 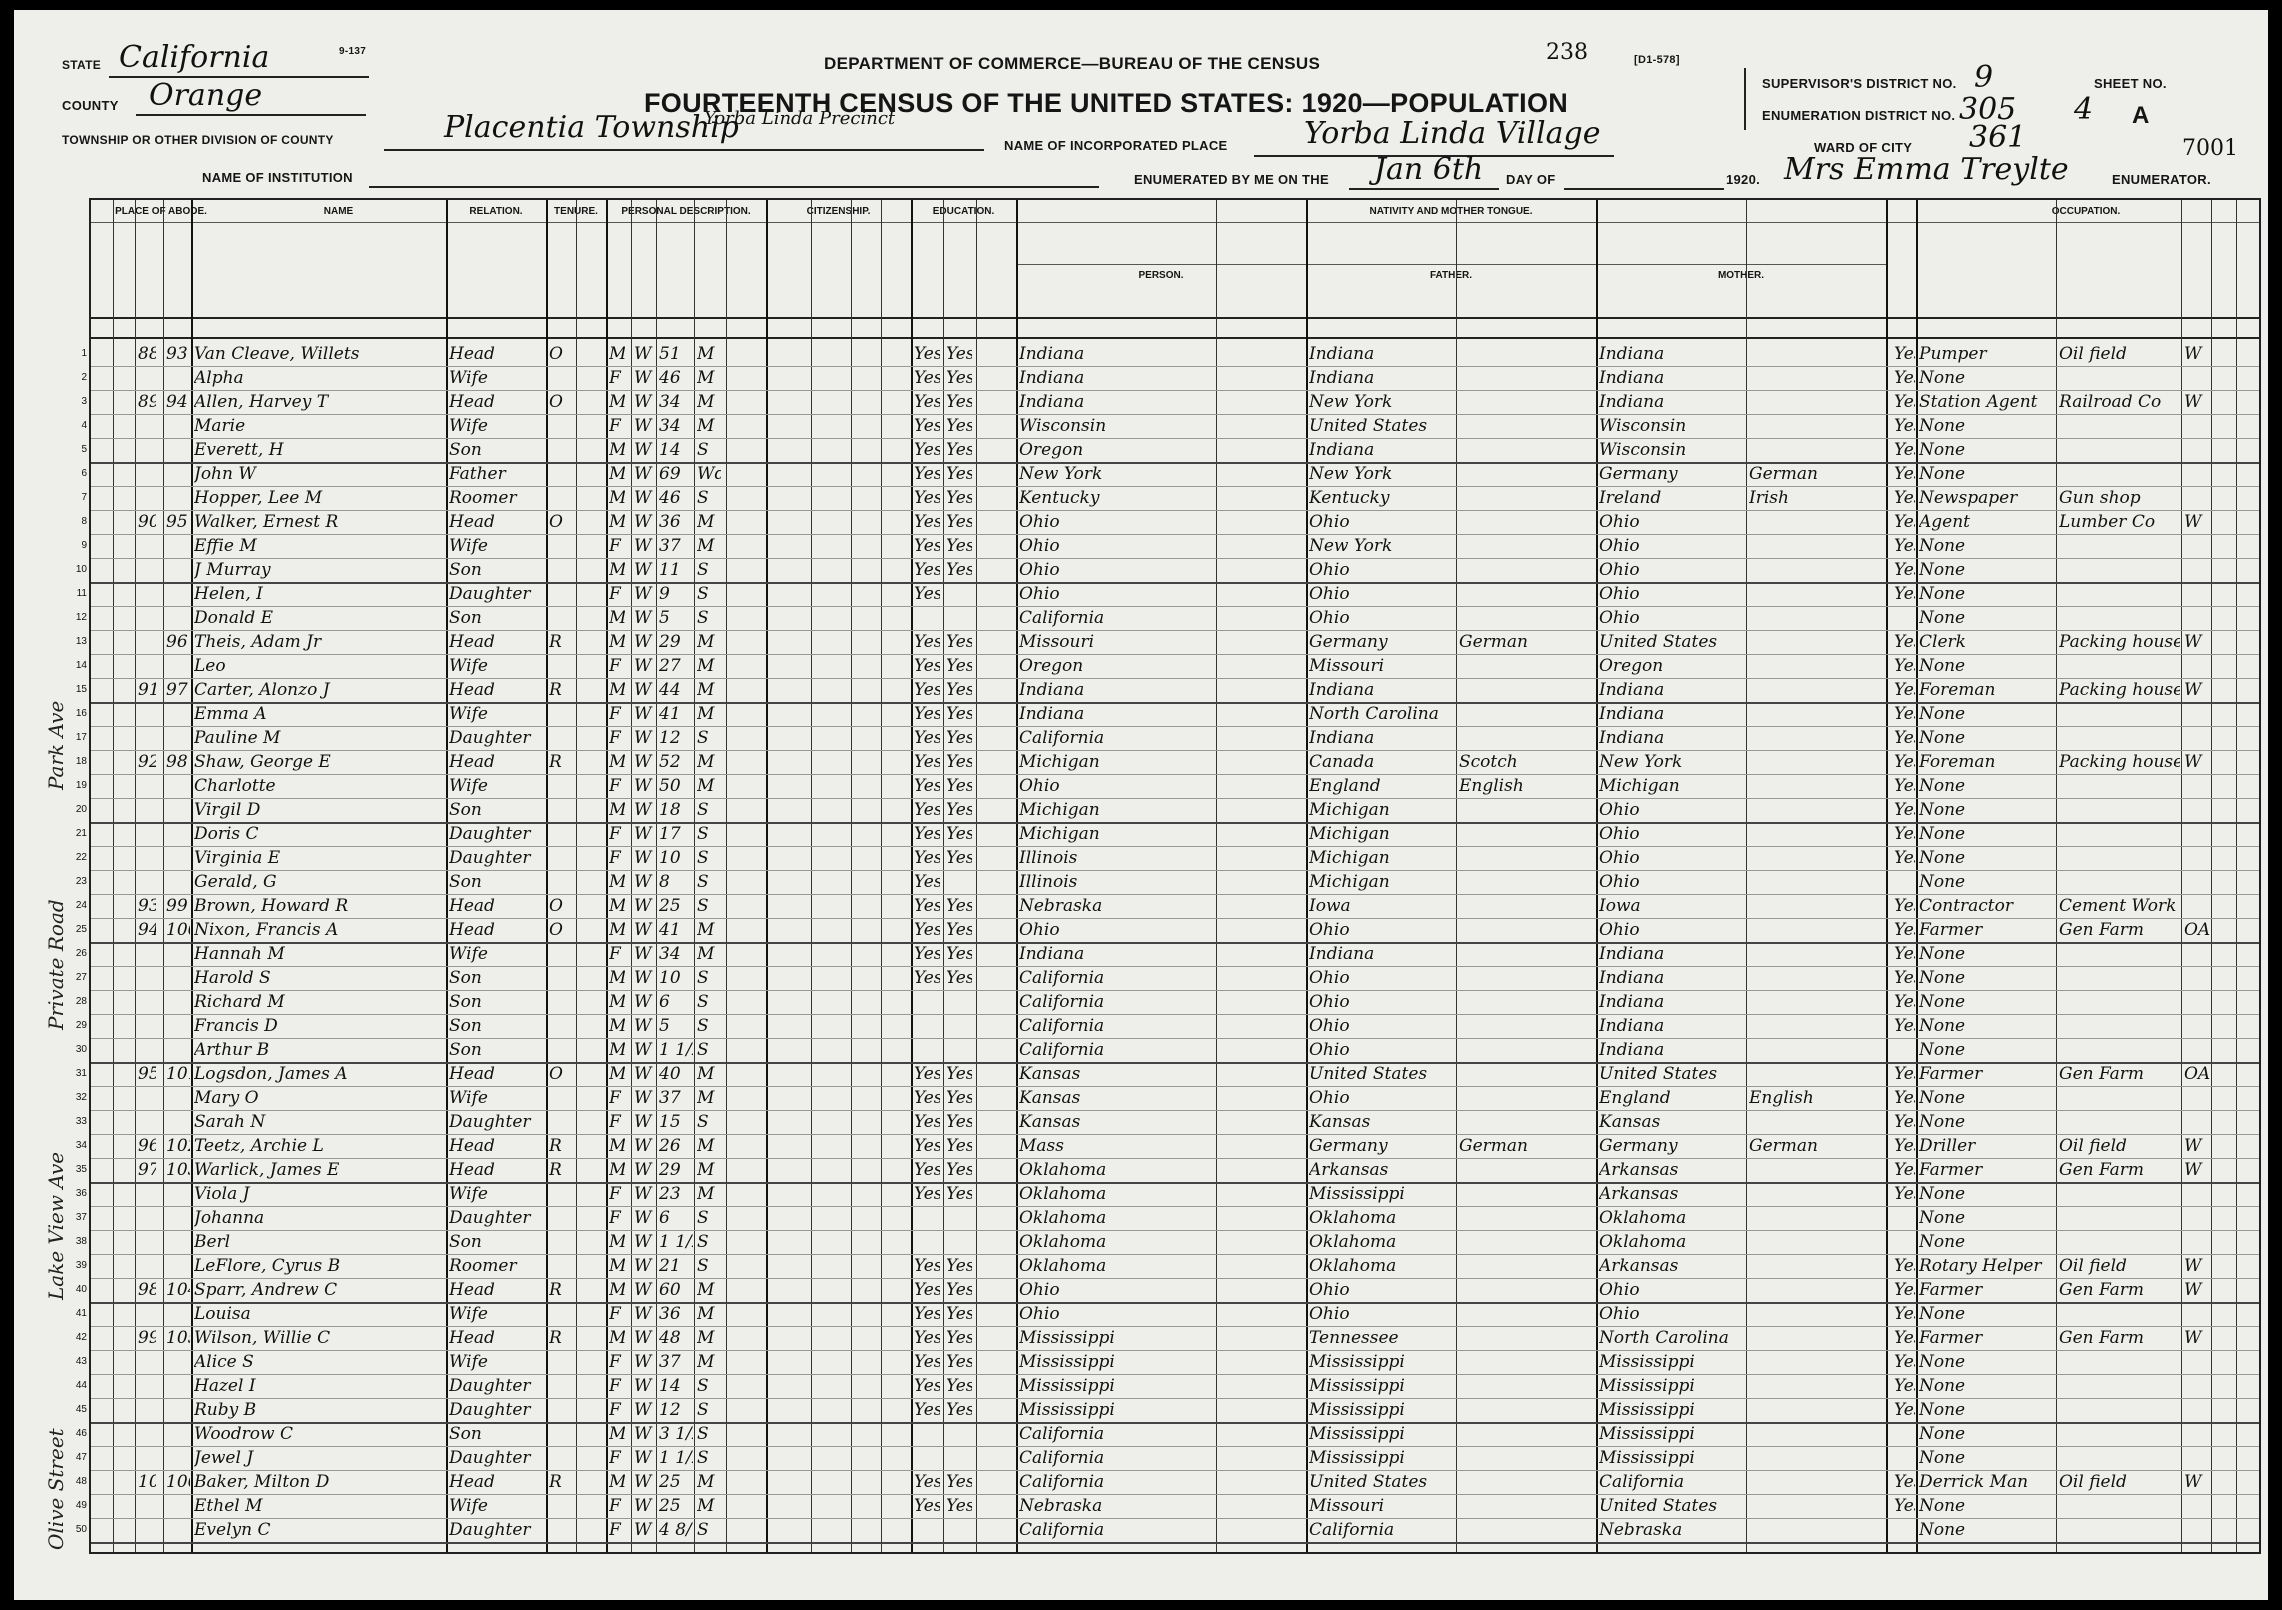 What do you see at coordinates (1643, 426) in the screenshot?
I see `cell-mbp: Wisconsin` at bounding box center [1643, 426].